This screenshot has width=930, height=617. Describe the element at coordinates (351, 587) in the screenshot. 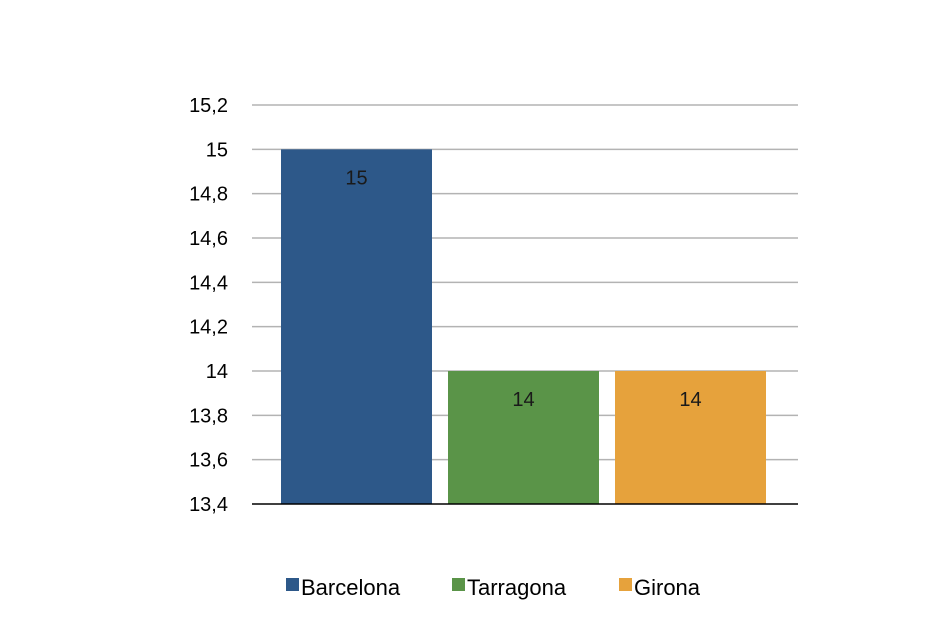

I see `legend-label: Barcelona` at that location.